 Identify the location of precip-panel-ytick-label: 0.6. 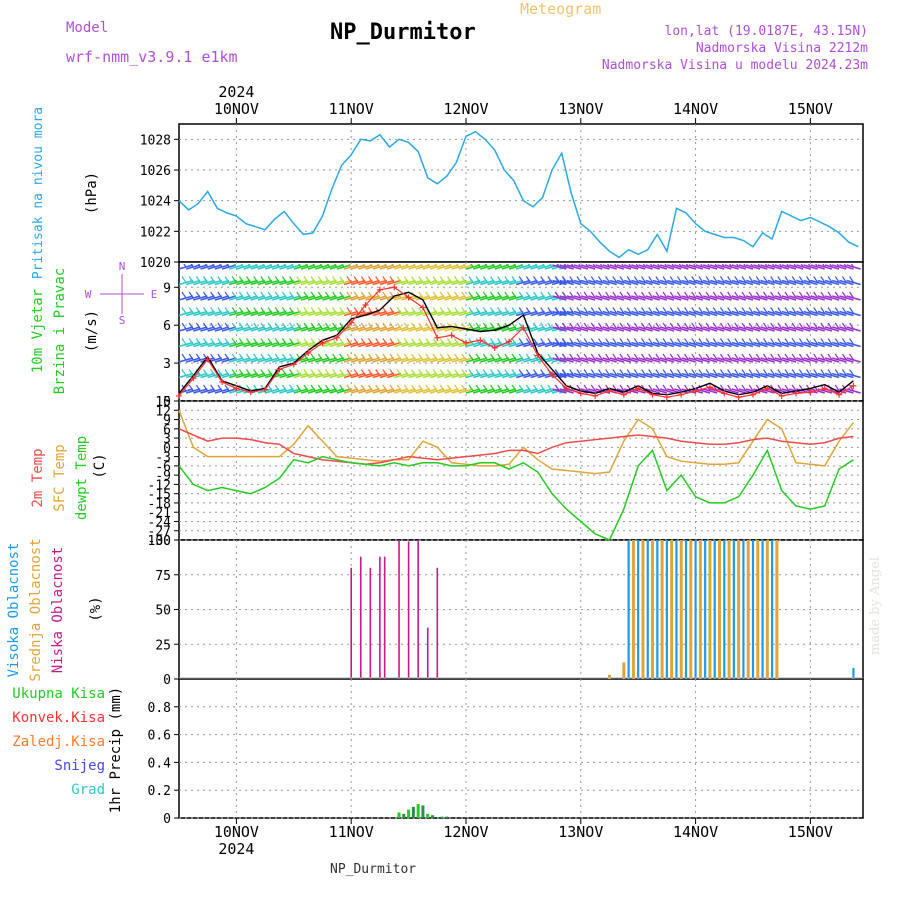
(159, 736).